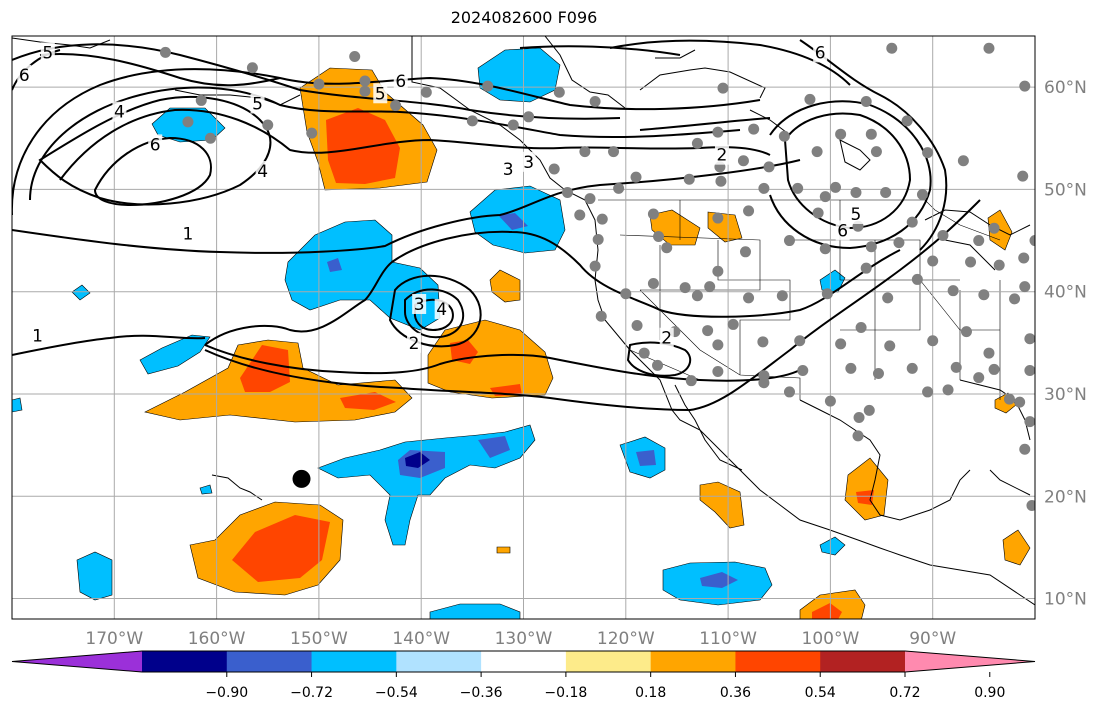 This screenshot has height=712, width=1105. I want to click on colorbar-tick-label: 0.18, so click(650, 693).